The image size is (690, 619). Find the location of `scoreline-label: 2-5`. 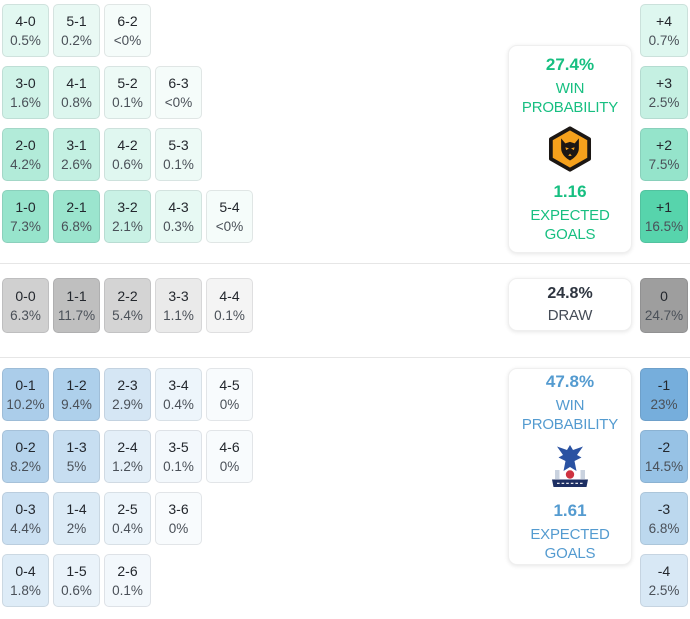

scoreline-label: 2-5 is located at coordinates (127, 508).